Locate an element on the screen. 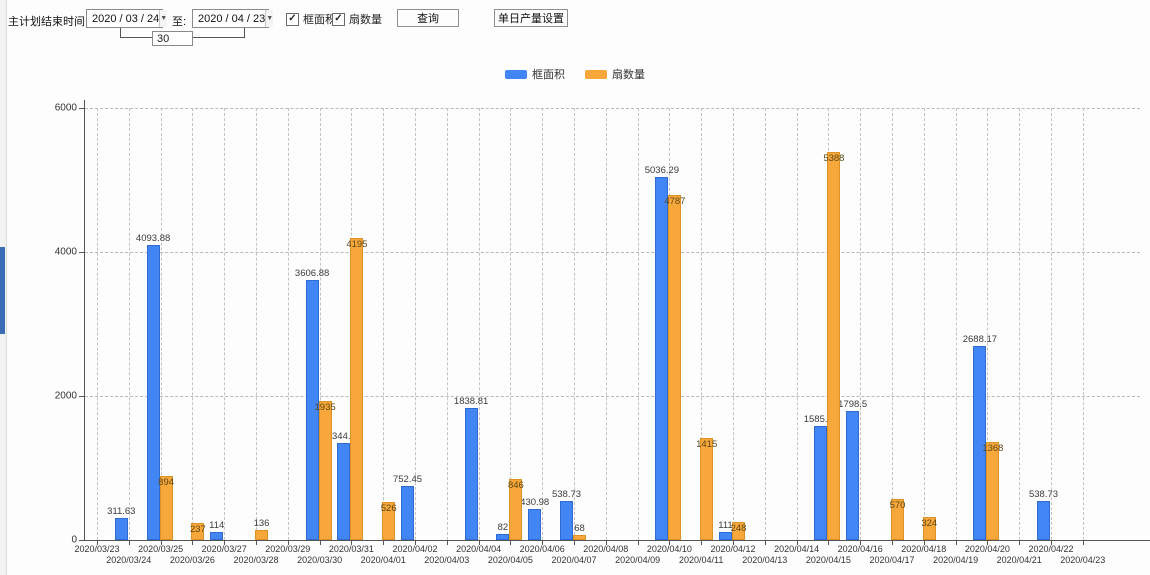 This screenshot has height=575, width=1150. checkbox-frame-area: ✓ 框面积 is located at coordinates (311, 19).